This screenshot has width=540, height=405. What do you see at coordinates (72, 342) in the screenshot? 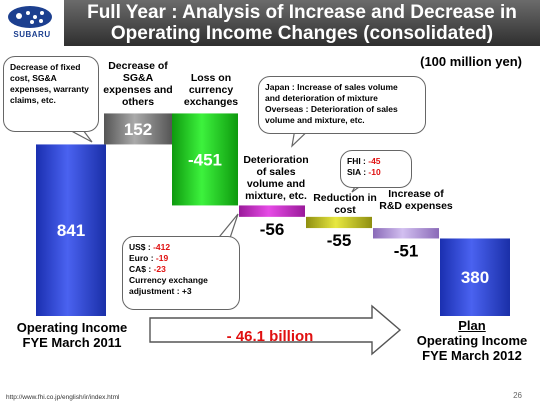
I see `start-label-line-2: FYE March 2011` at bounding box center [72, 342].